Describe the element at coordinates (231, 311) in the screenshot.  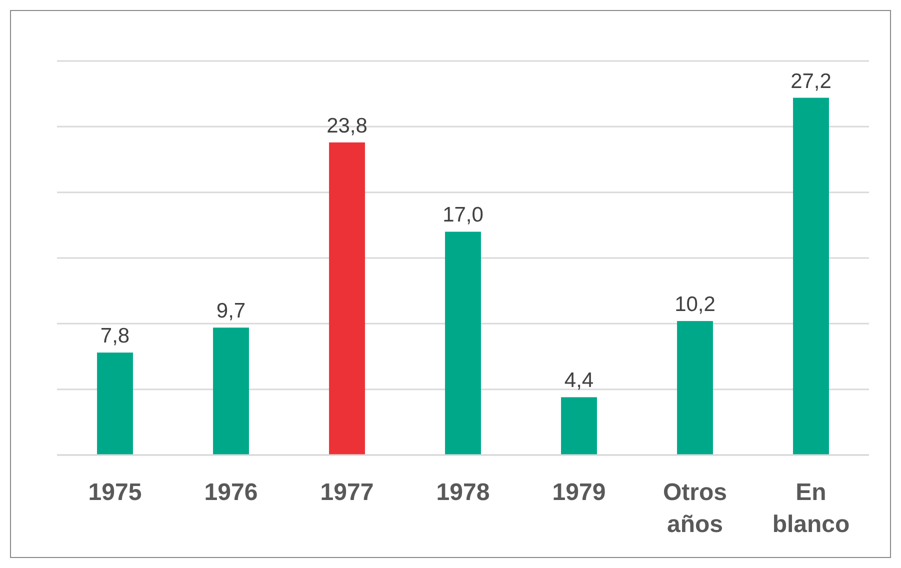
I see `data-label: 9,7` at that location.